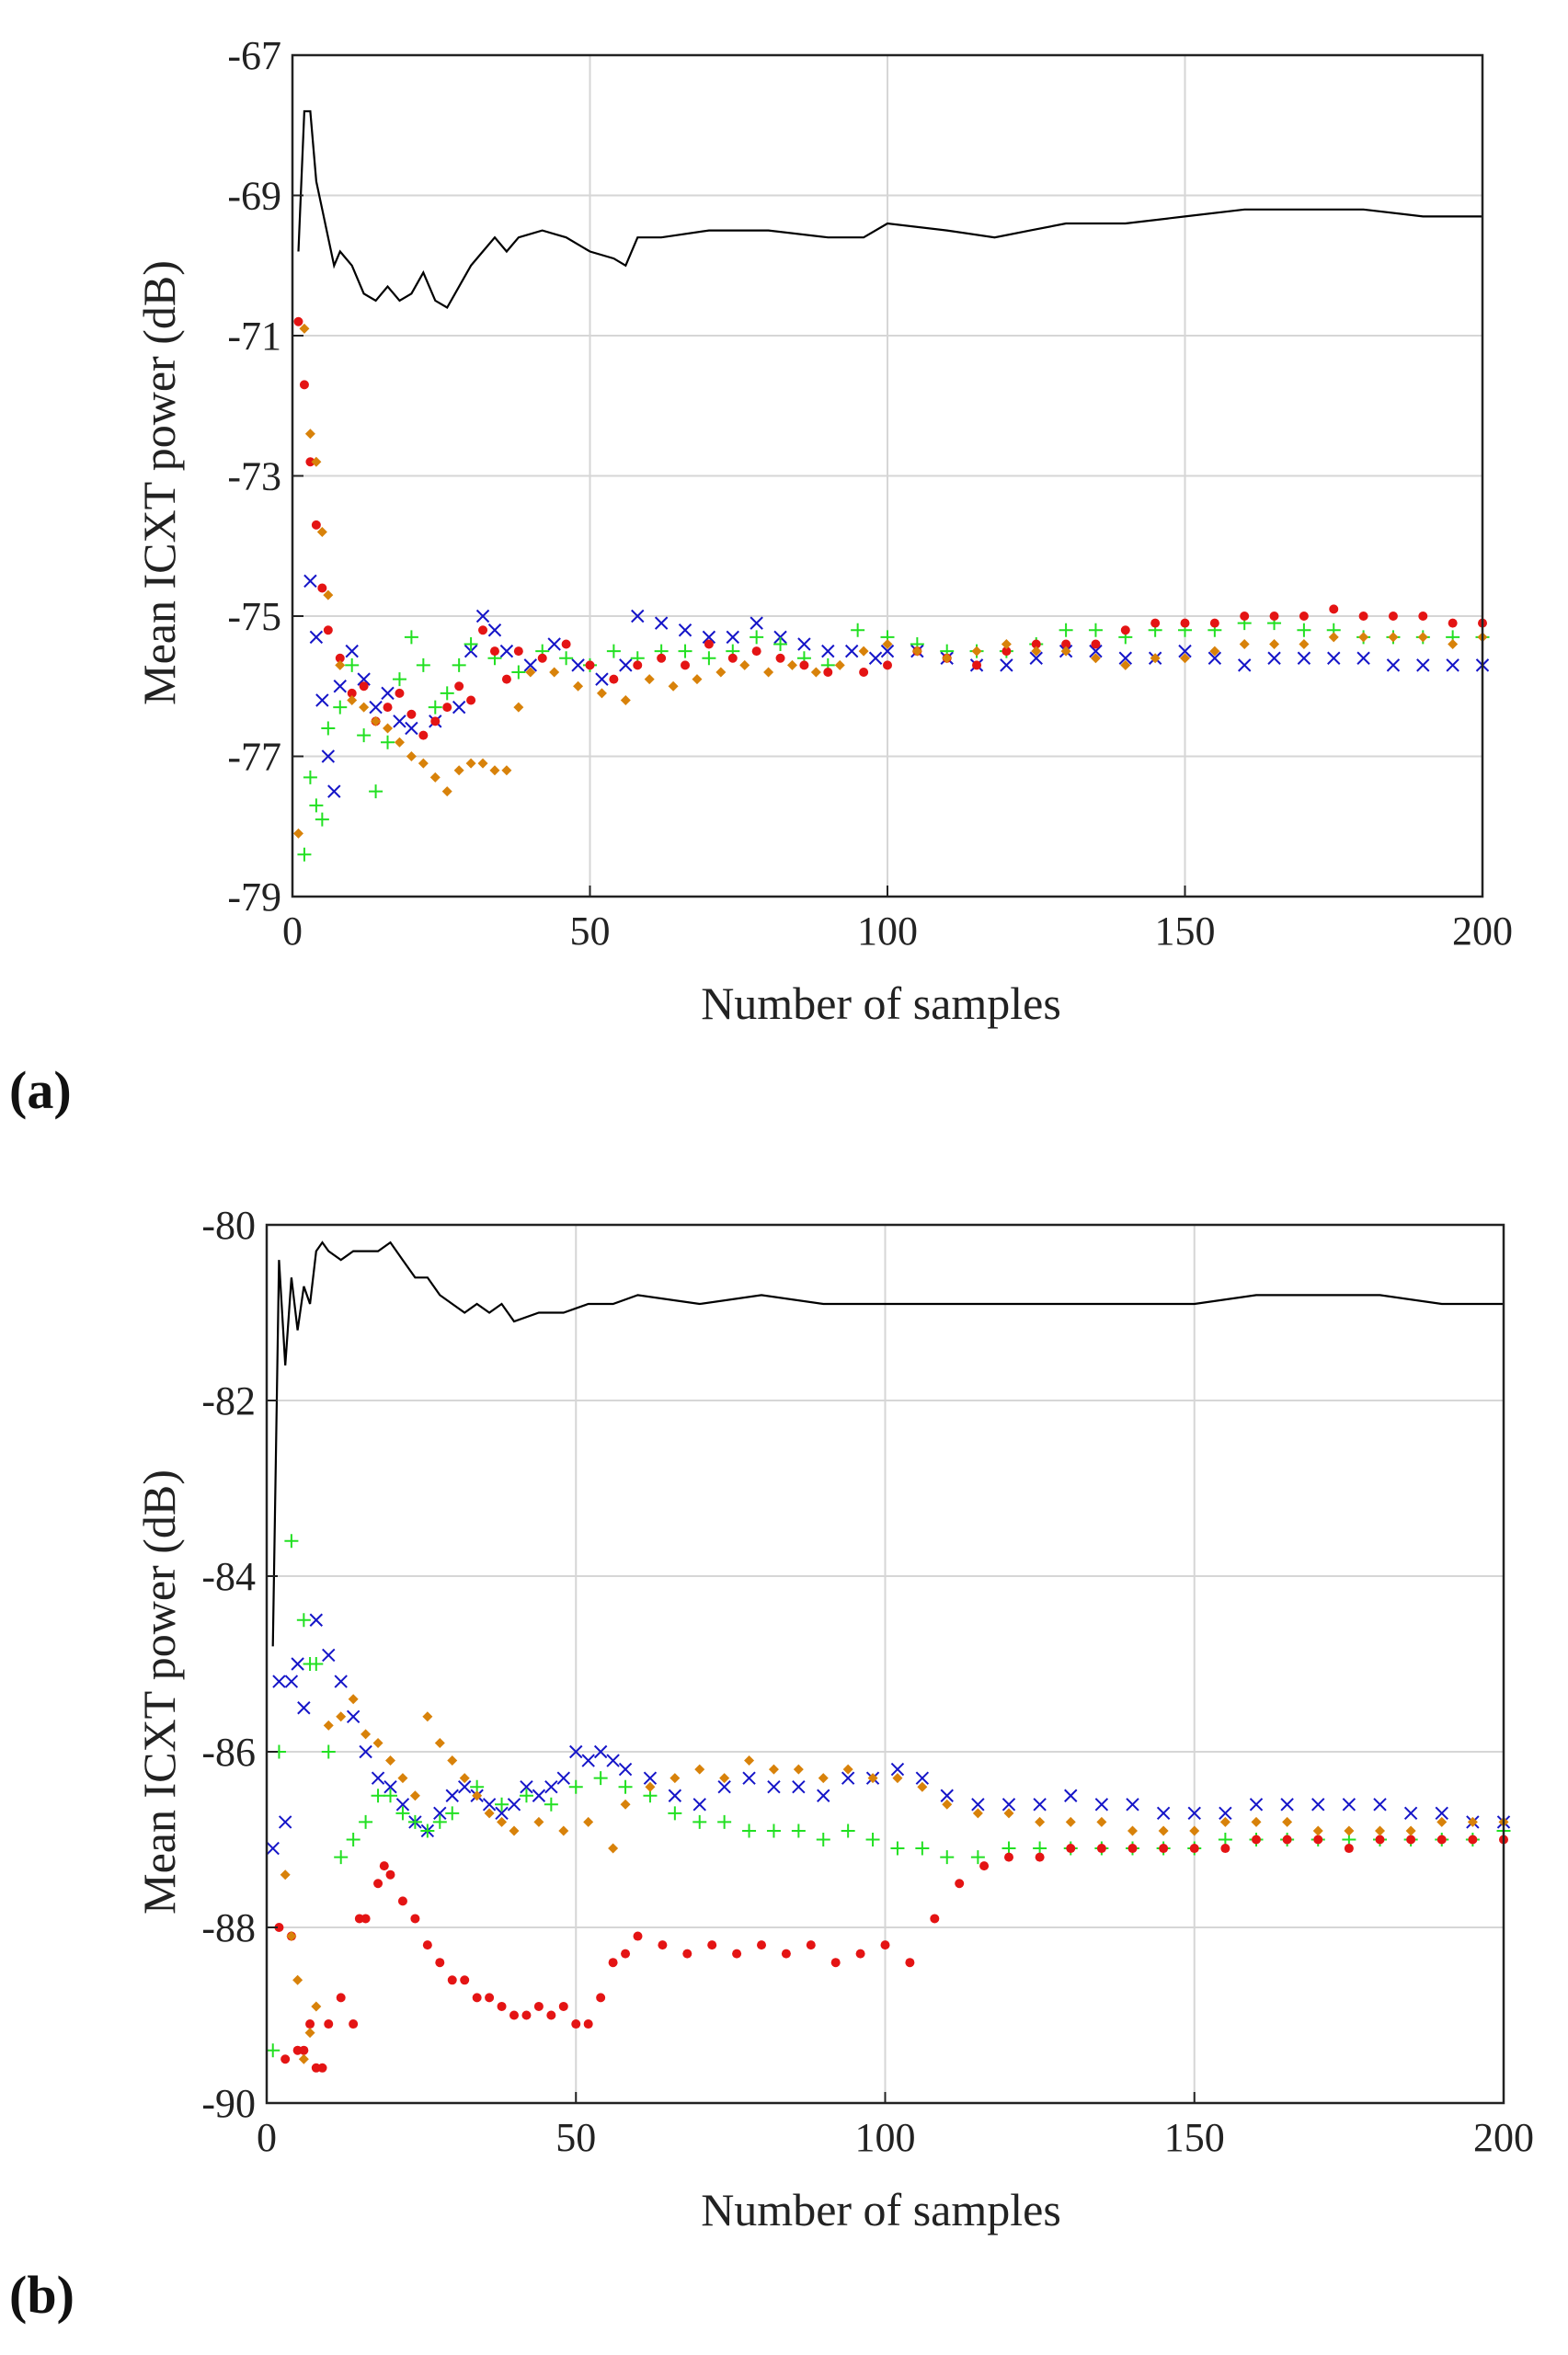 Image resolution: width=1568 pixels, height=2355 pixels. Describe the element at coordinates (228, 1752) in the screenshot. I see `y-tick-label: -86` at that location.